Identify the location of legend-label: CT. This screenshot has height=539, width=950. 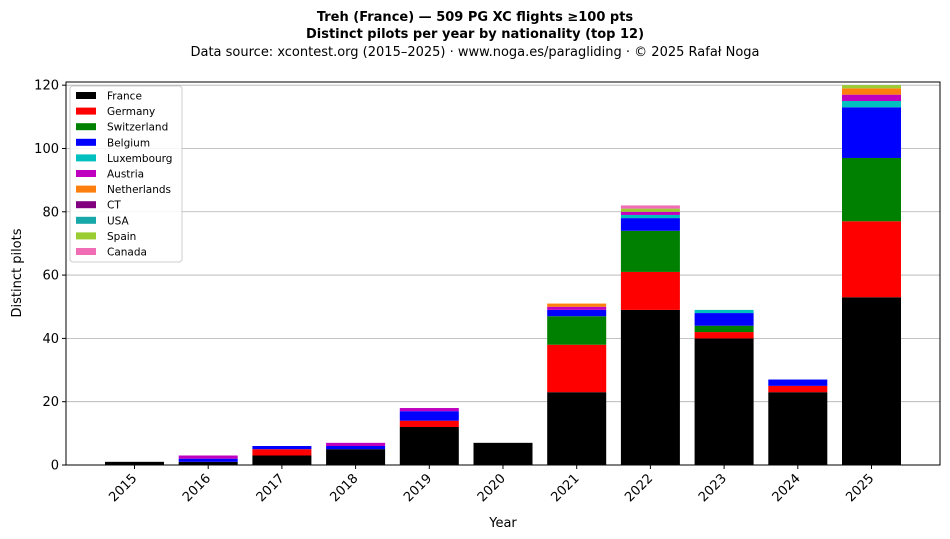
(114, 206).